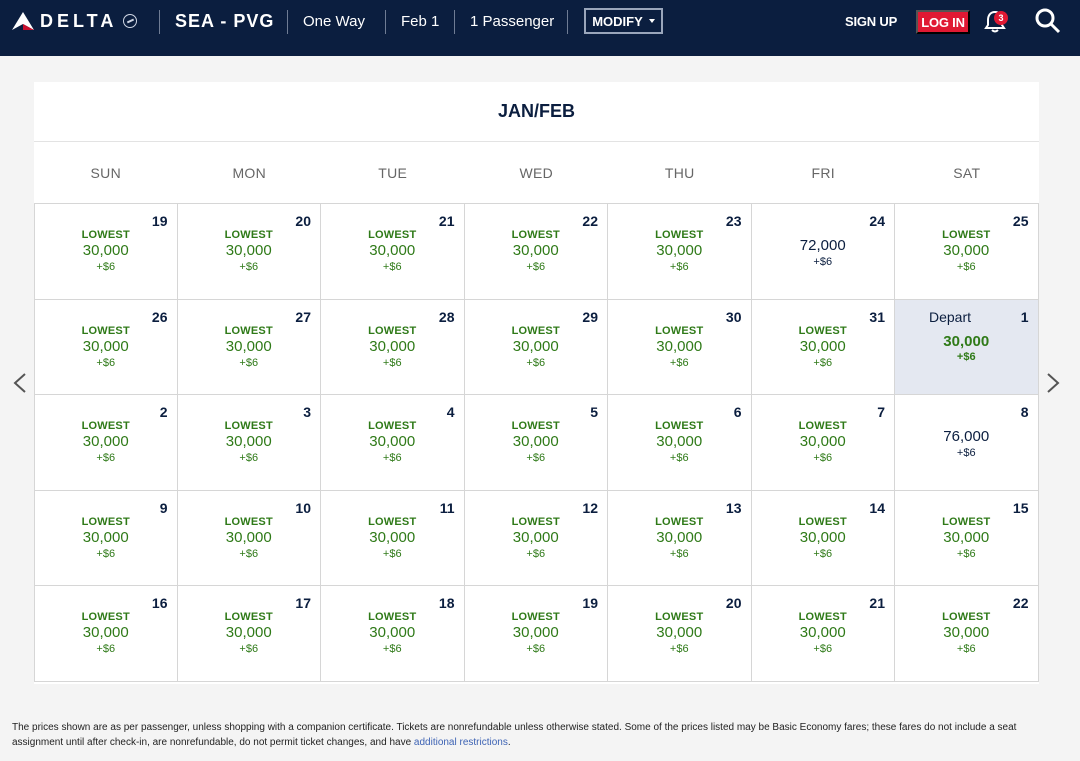  Describe the element at coordinates (446, 221) in the screenshot. I see `day-number: 21` at that location.